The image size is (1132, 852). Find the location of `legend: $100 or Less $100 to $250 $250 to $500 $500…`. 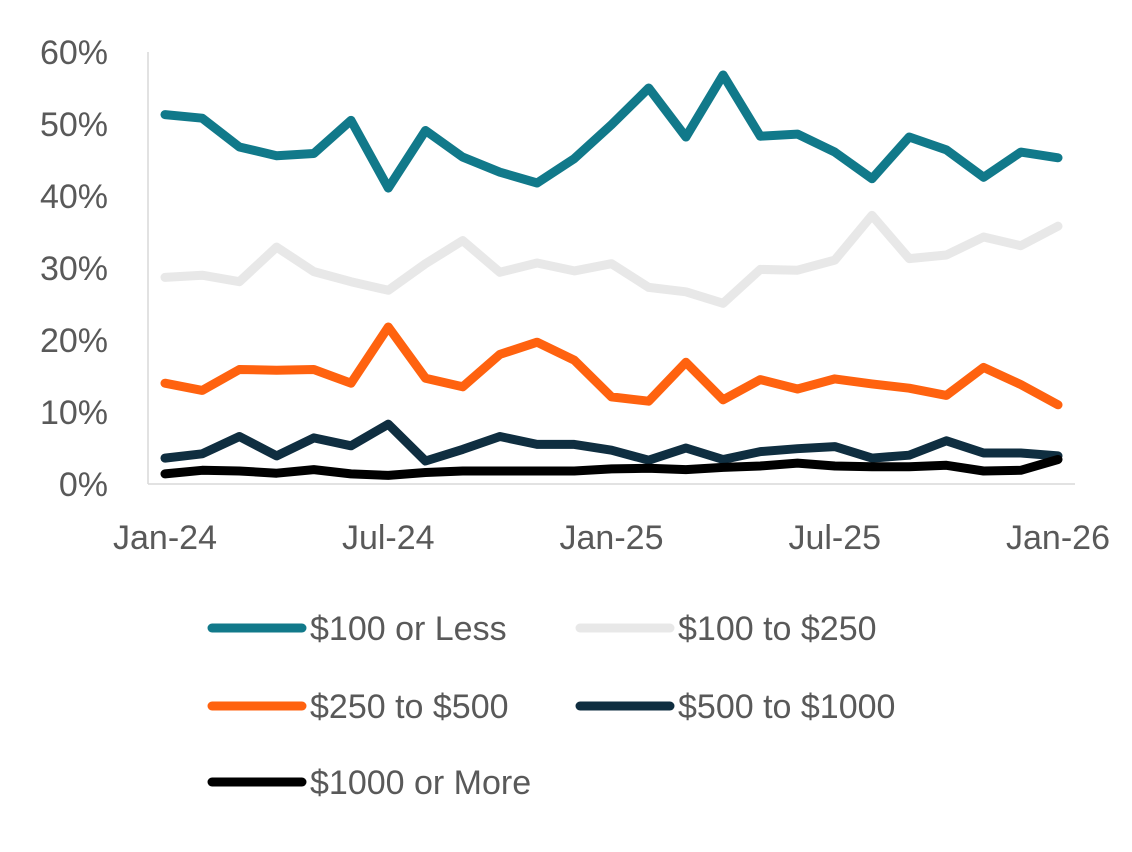

legend: $100 or Less $100 to $250 $250 to $500 $500… is located at coordinates (551, 706).